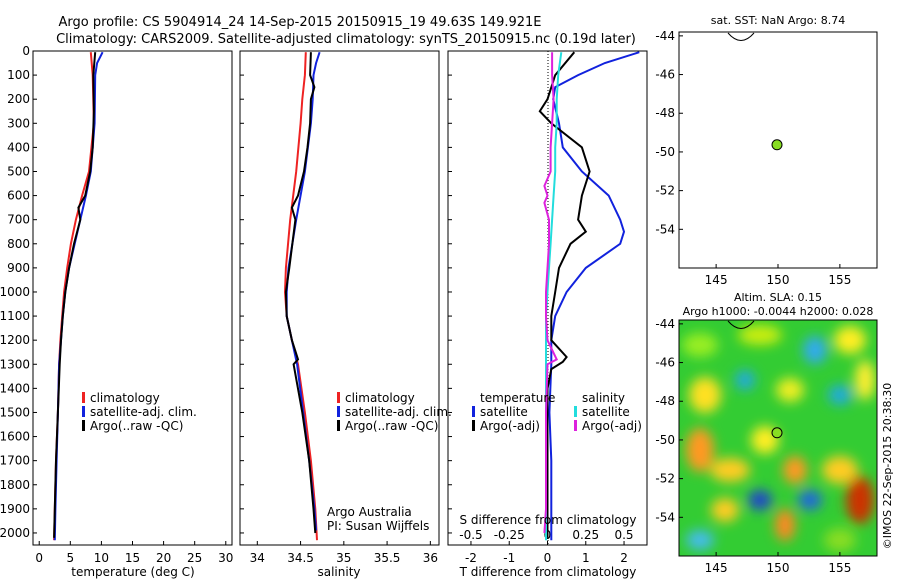  Describe the element at coordinates (548, 572) in the screenshot. I see `difference-xlabel: T difference from climatology` at that location.